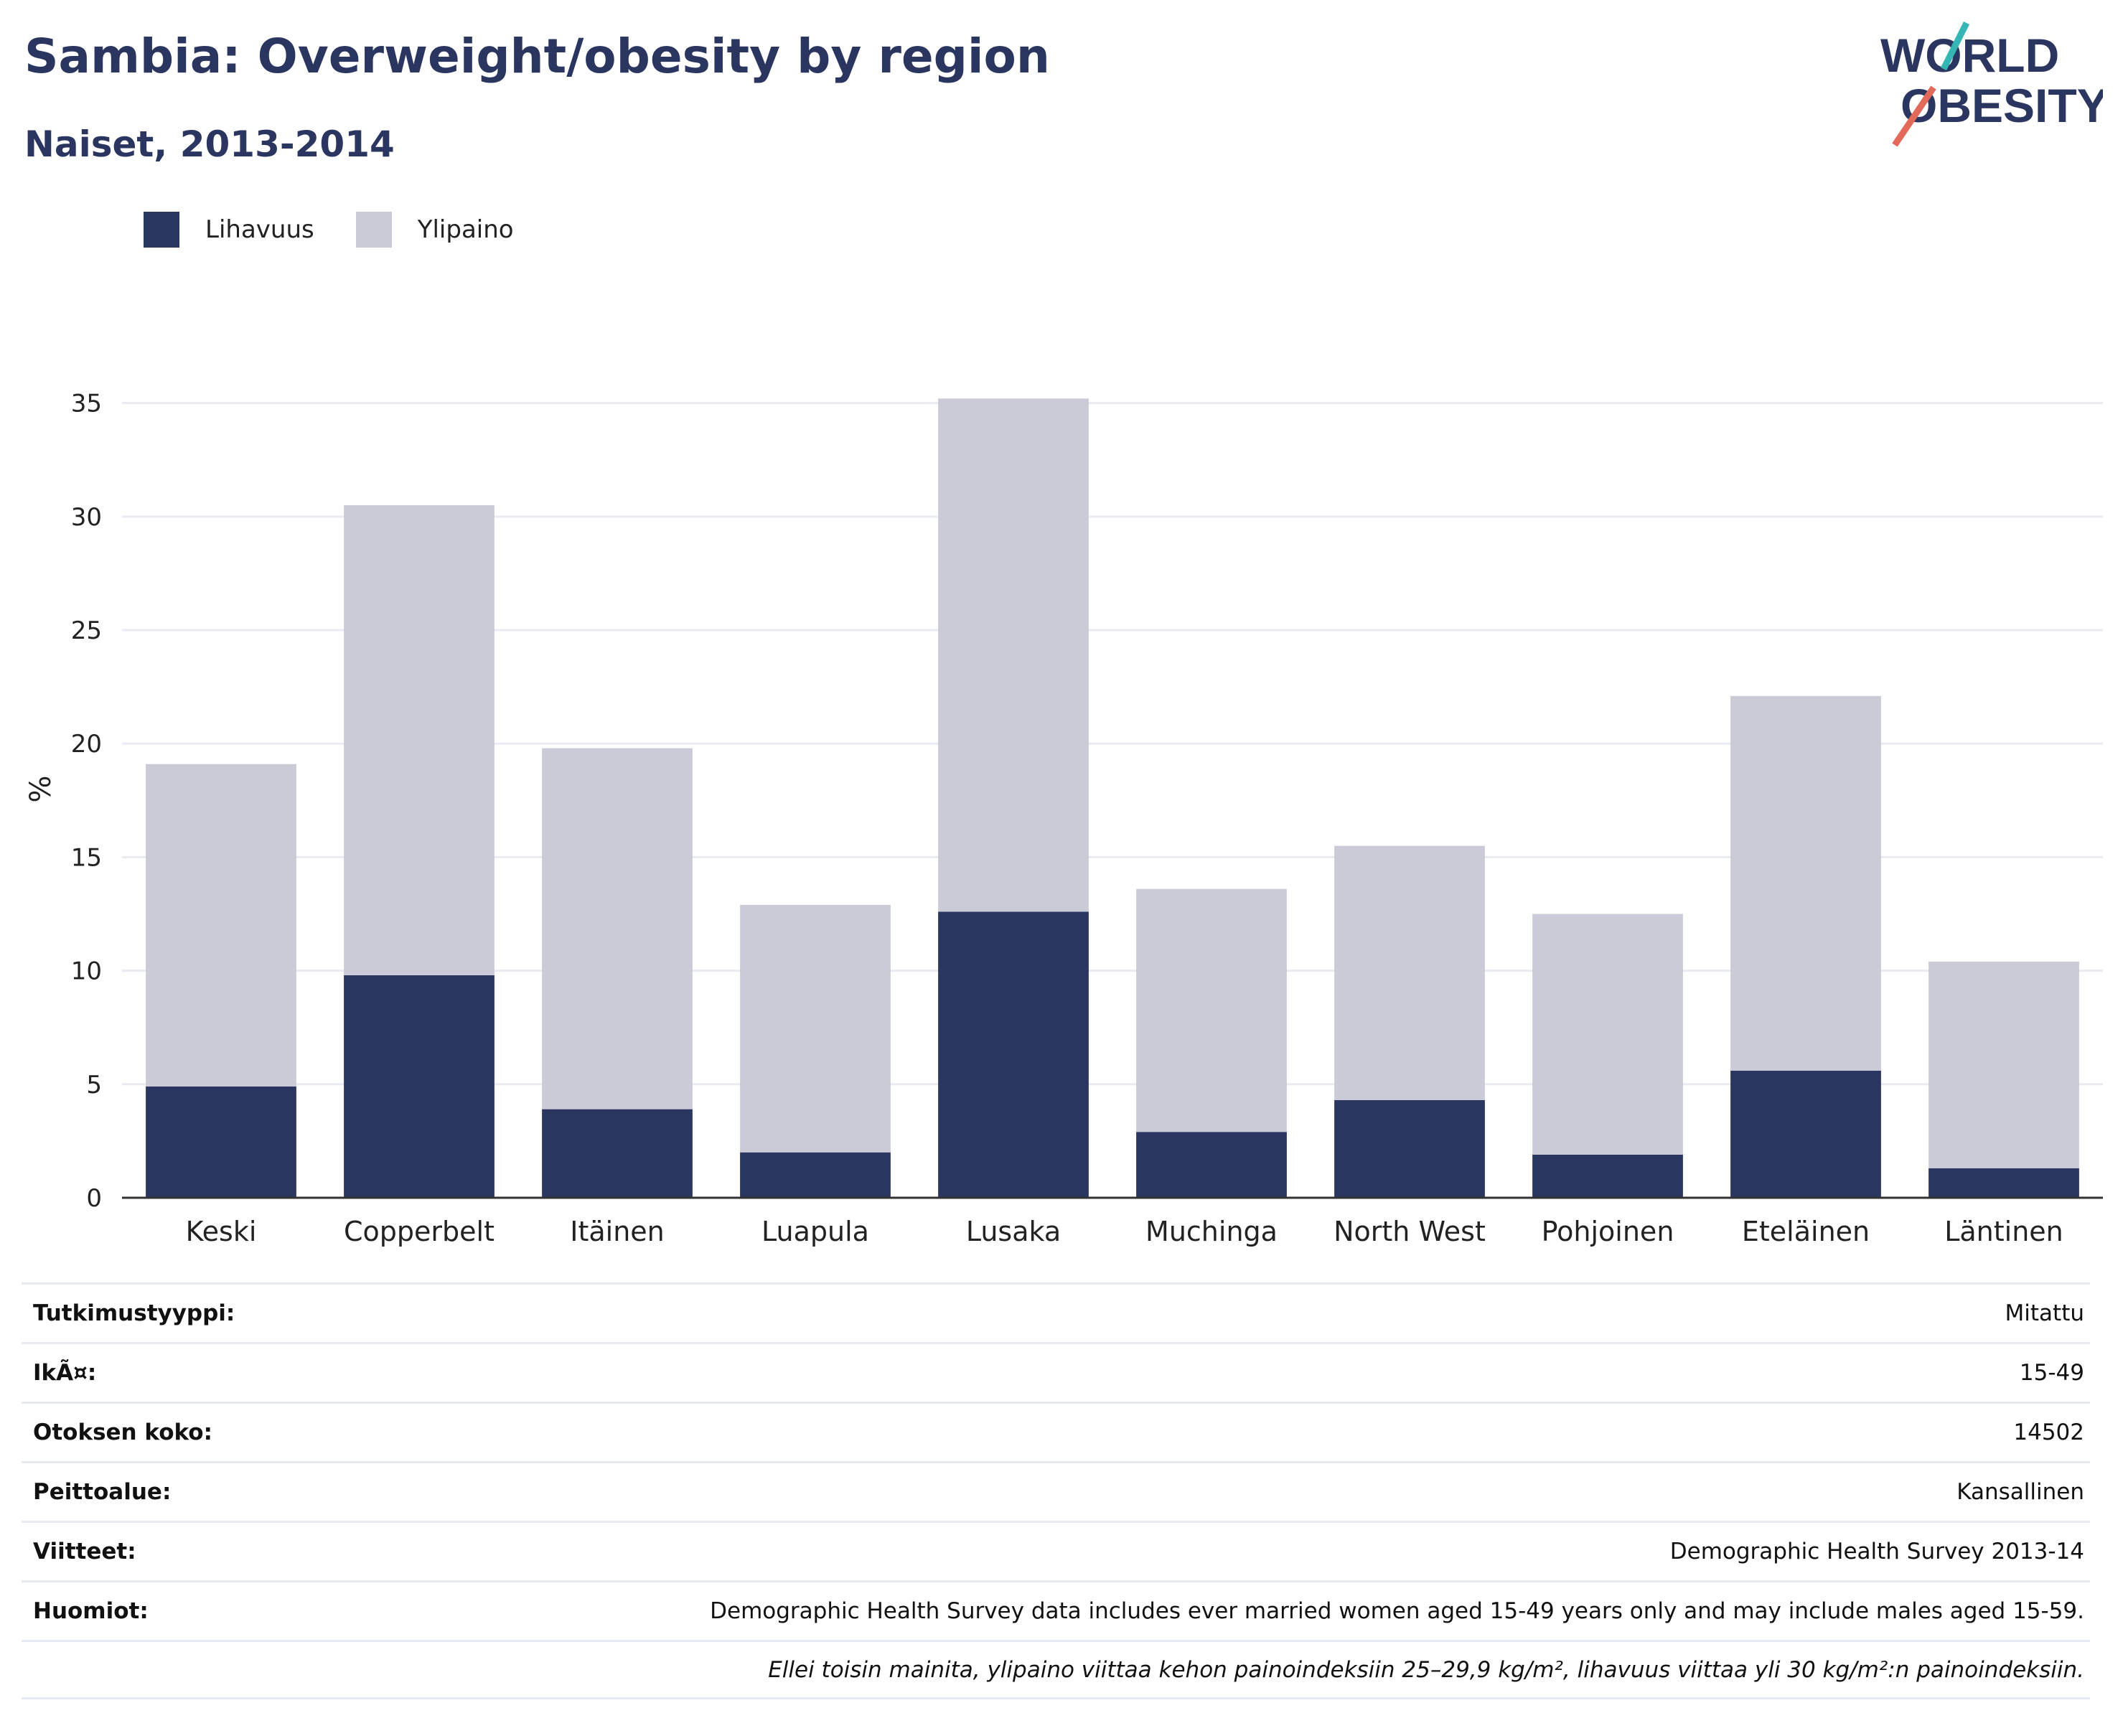 The width and height of the screenshot is (2123, 1736). I want to click on info-value: Kansallinen, so click(2020, 1492).